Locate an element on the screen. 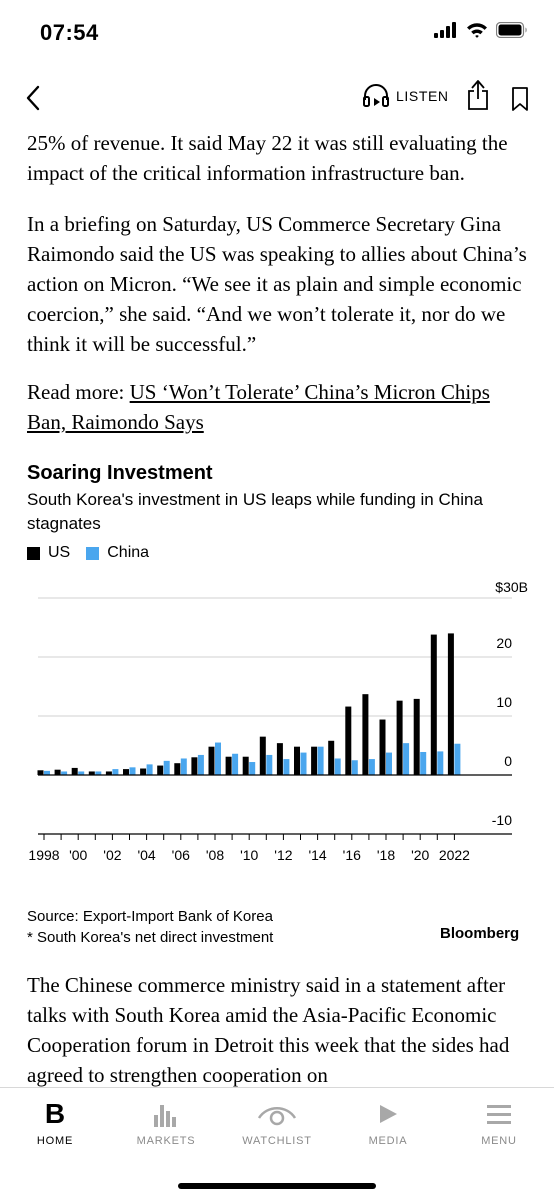  x-tick-label: '08 is located at coordinates (215, 855).